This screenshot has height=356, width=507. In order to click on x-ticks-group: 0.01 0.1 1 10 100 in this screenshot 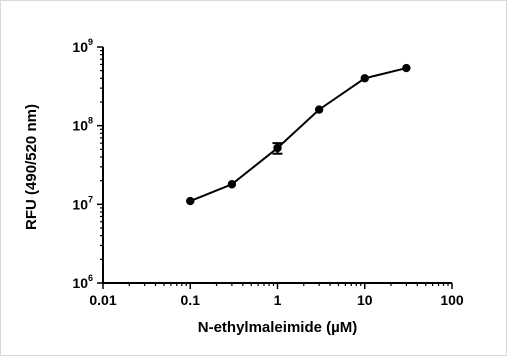, I will do `click(276, 295)`.